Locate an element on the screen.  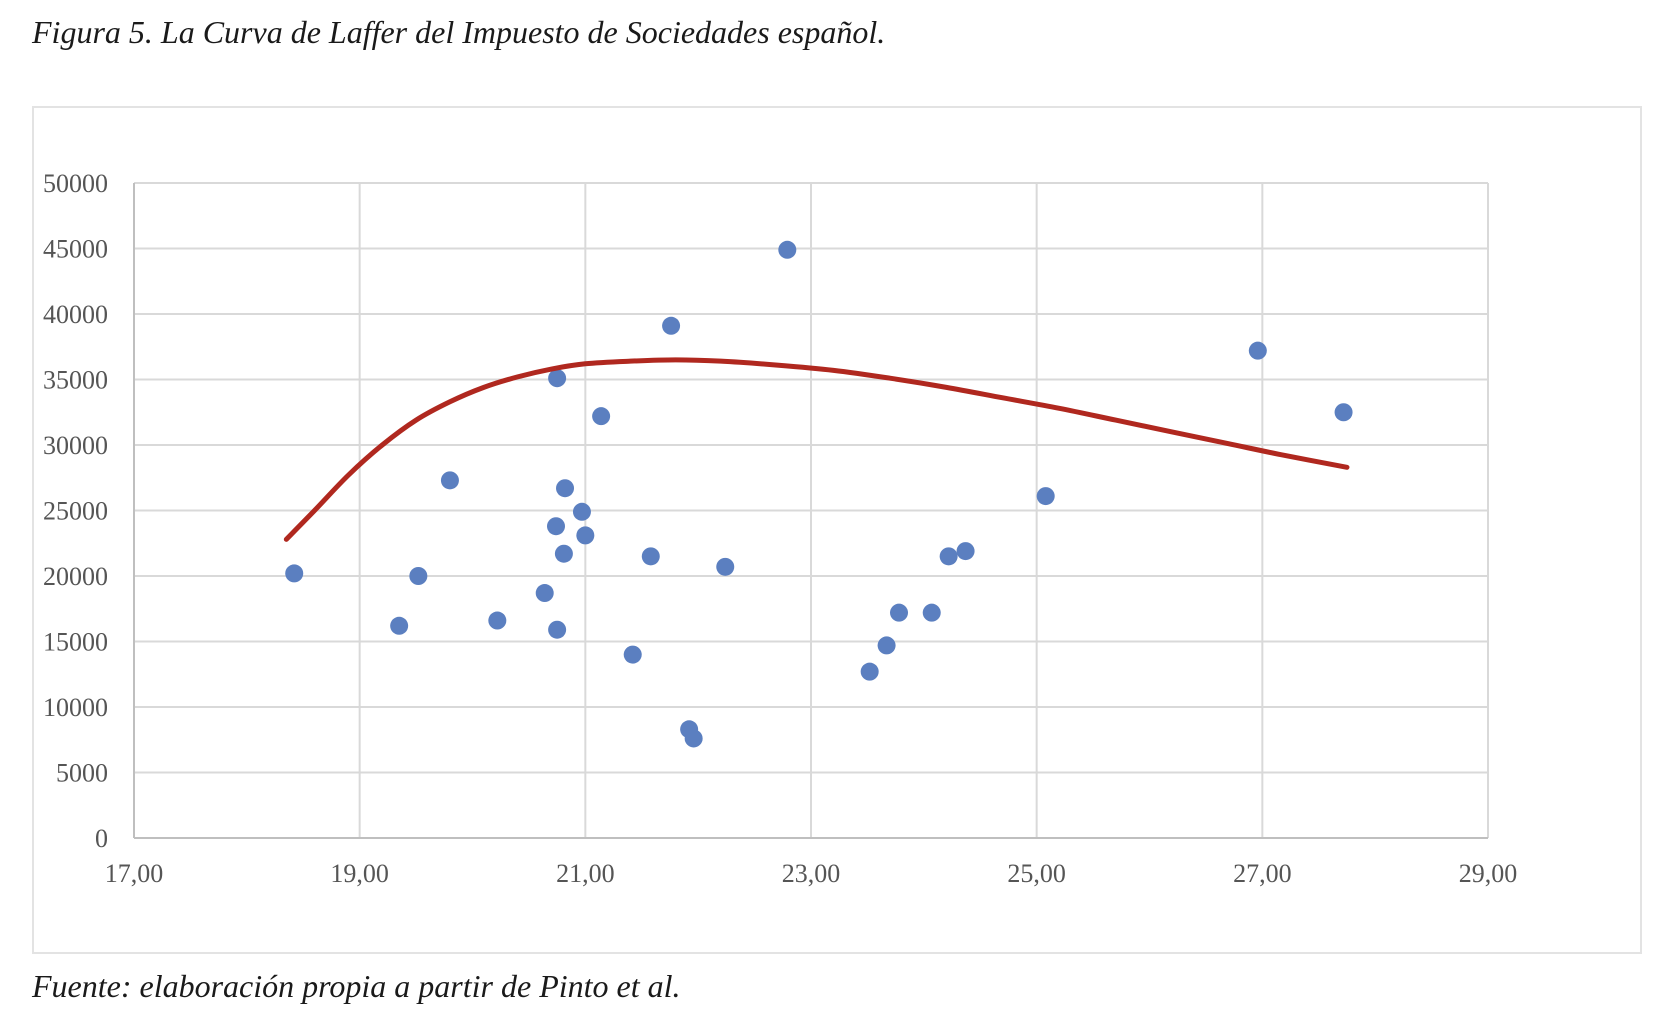
x-tick-label: 23,00 is located at coordinates (811, 873).